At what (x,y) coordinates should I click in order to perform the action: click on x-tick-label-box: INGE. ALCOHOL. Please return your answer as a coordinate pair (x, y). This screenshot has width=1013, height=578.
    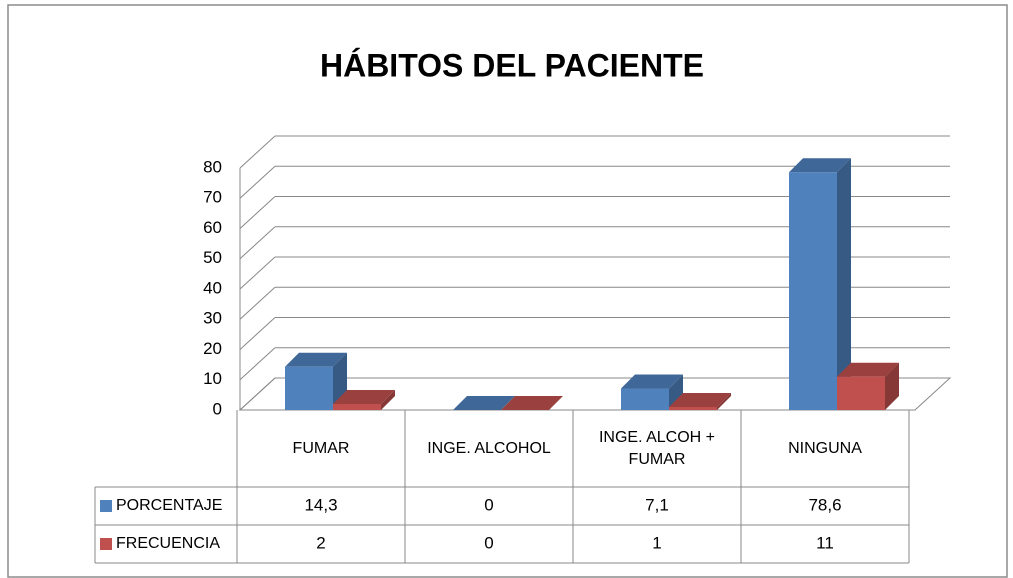
    Looking at the image, I should click on (489, 448).